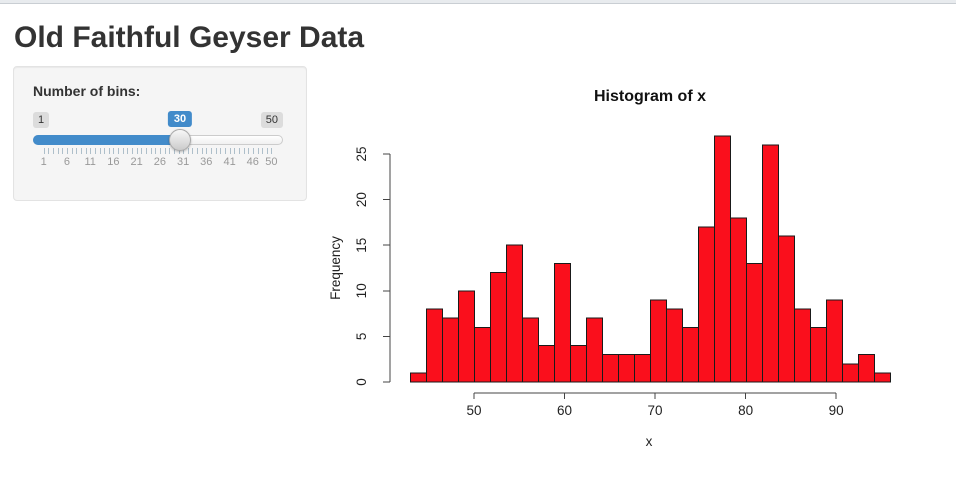  I want to click on x-tick-label: 80, so click(745, 410).